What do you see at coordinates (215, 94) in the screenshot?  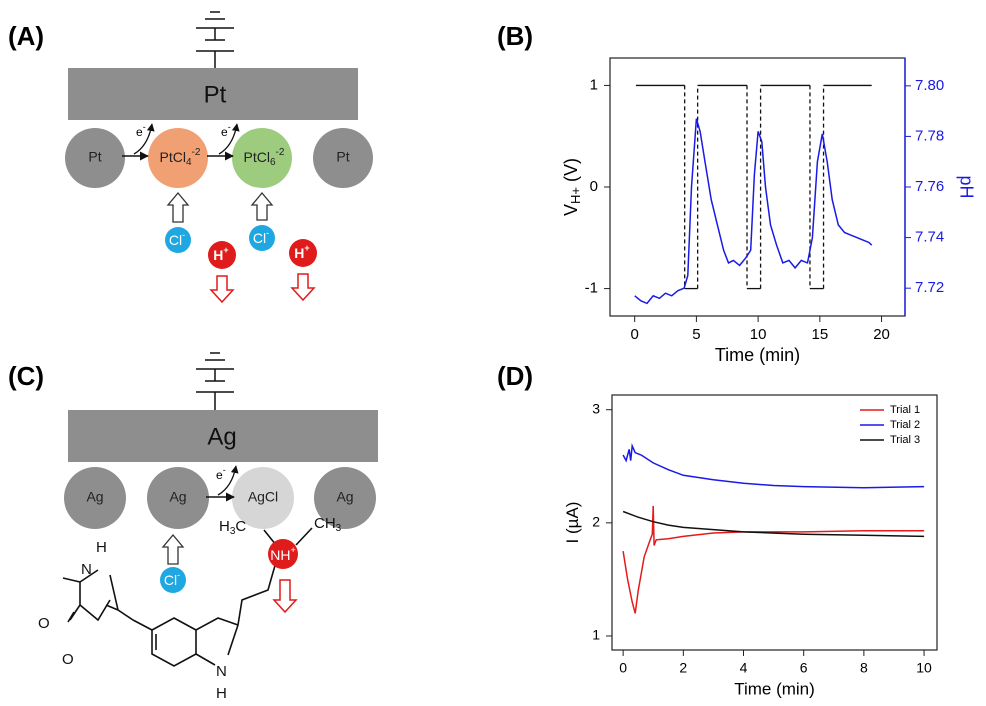 I see `electrode-label: Pt` at bounding box center [215, 94].